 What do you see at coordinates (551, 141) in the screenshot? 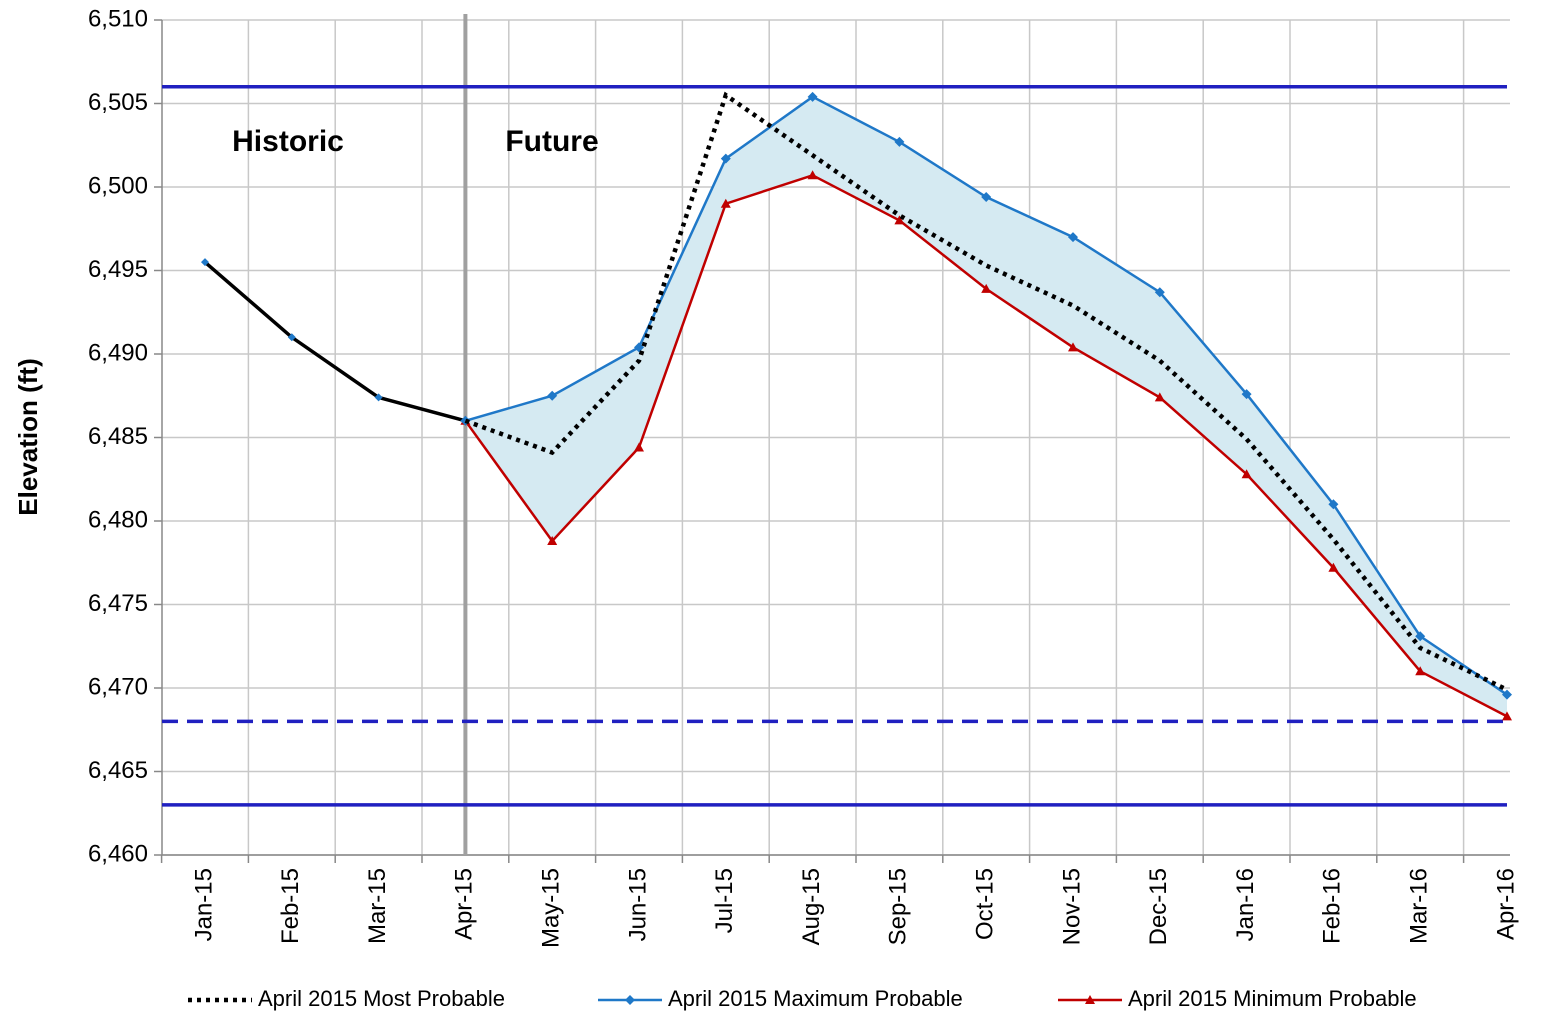
I see `annotation: Future` at bounding box center [551, 141].